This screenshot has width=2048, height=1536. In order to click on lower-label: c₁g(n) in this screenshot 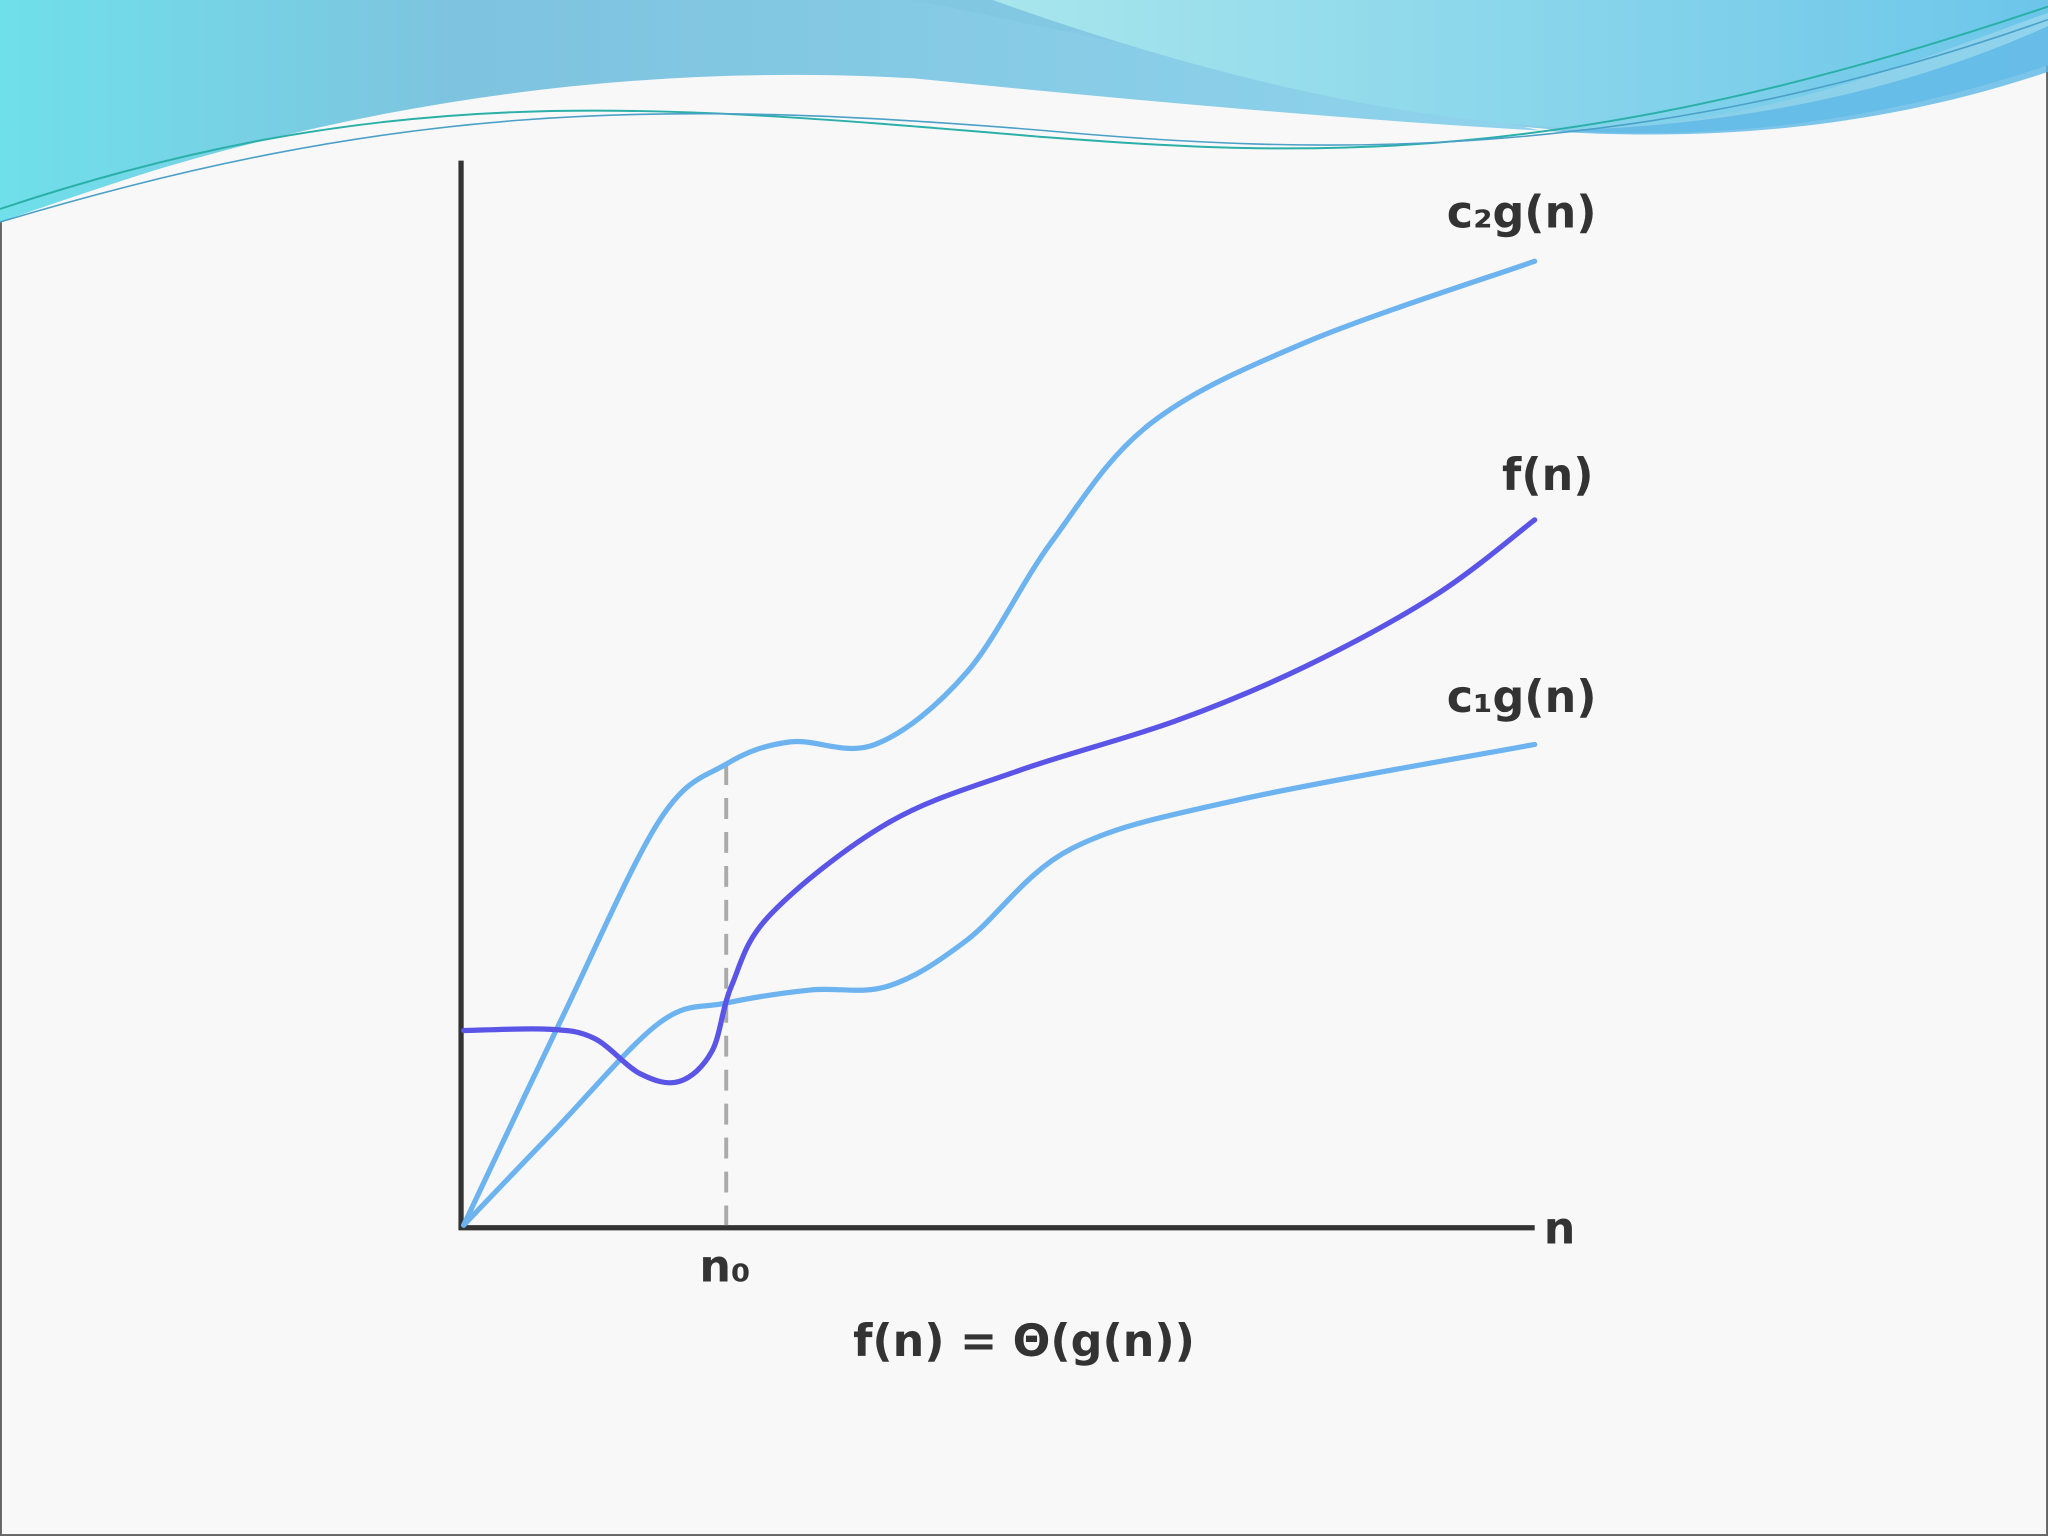, I will do `click(1522, 697)`.